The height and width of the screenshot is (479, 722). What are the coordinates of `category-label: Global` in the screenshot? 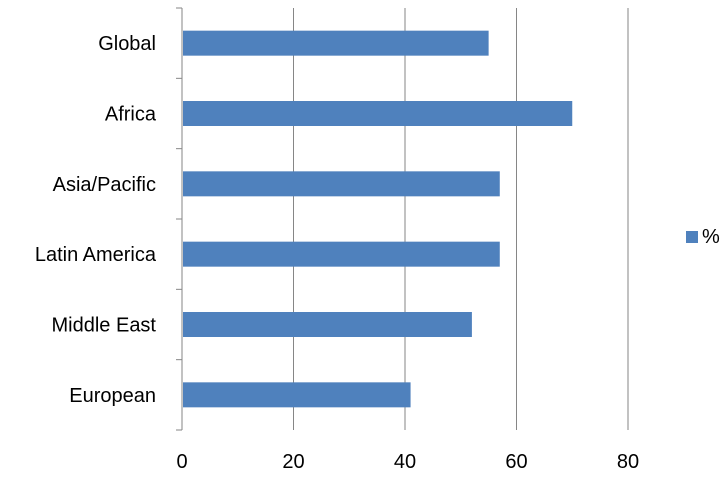 It's located at (127, 44).